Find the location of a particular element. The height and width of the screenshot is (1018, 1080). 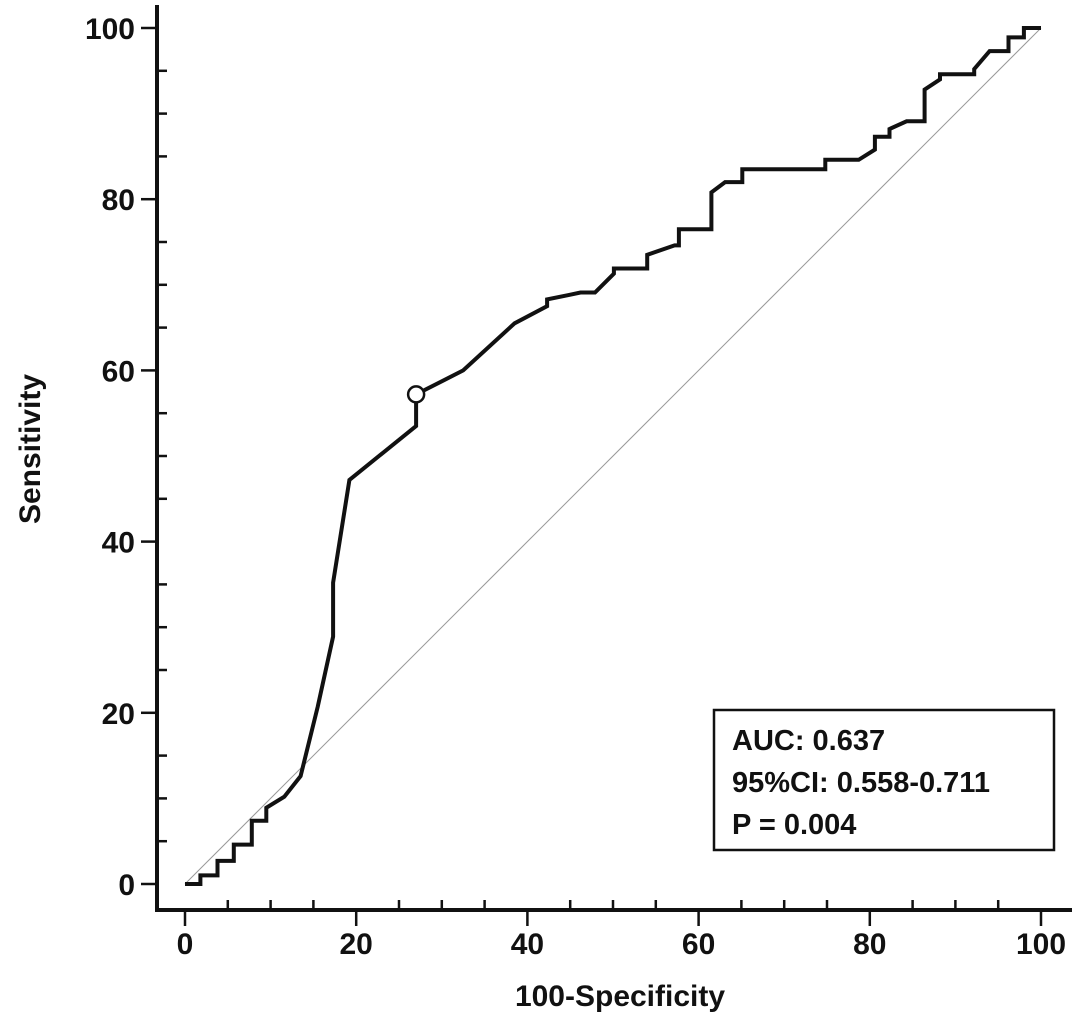

y-tick-label: 80 is located at coordinates (118, 200).